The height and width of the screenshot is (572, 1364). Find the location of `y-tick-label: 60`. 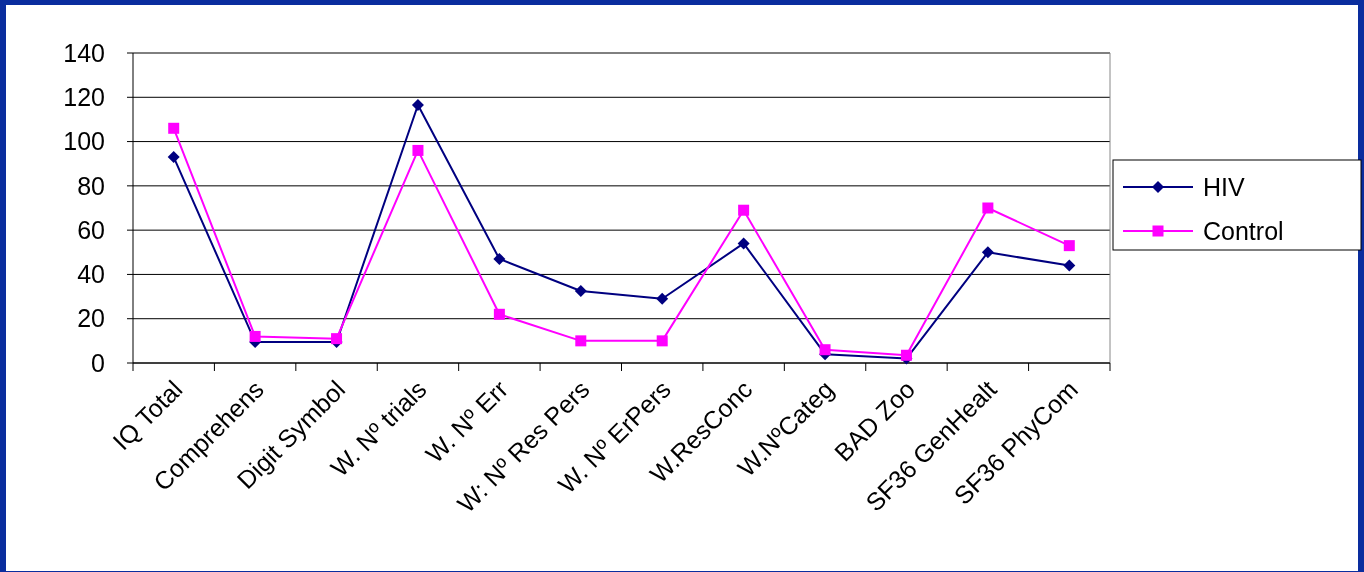

y-tick-label: 60 is located at coordinates (91, 229).